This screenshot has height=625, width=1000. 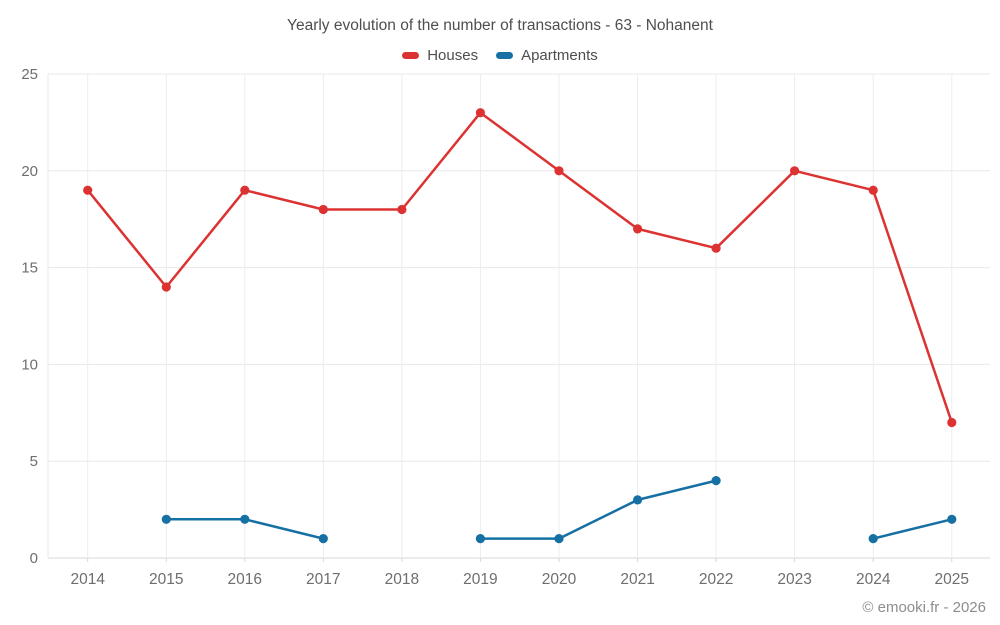 What do you see at coordinates (402, 579) in the screenshot?
I see `x-axis-label: 2018` at bounding box center [402, 579].